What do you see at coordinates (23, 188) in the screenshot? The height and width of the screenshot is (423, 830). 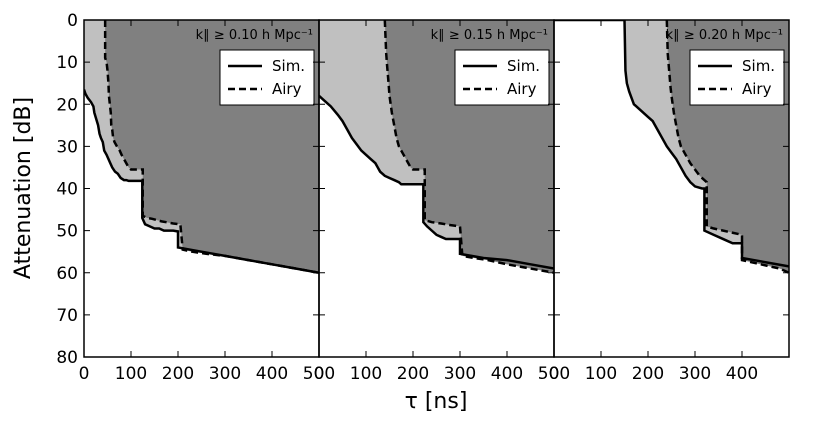 I see `y-axis-title: Attenuation [dB]` at bounding box center [23, 188].